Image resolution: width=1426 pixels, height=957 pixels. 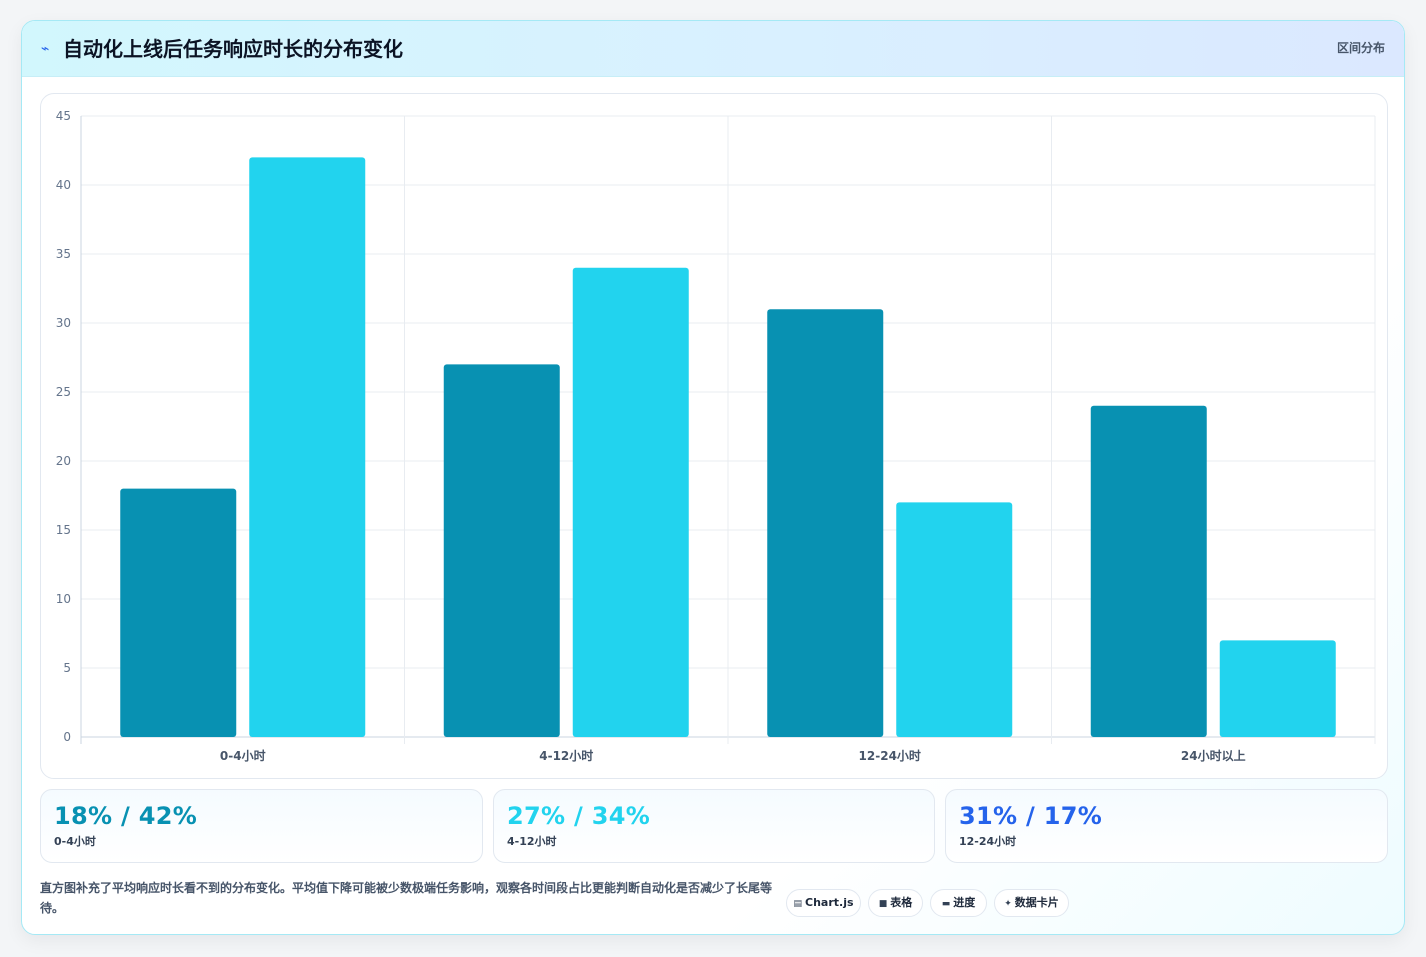 I want to click on card-header: ⌁ 自动化上线后任务响应时长的分布变化 区间分布, so click(x=713, y=49).